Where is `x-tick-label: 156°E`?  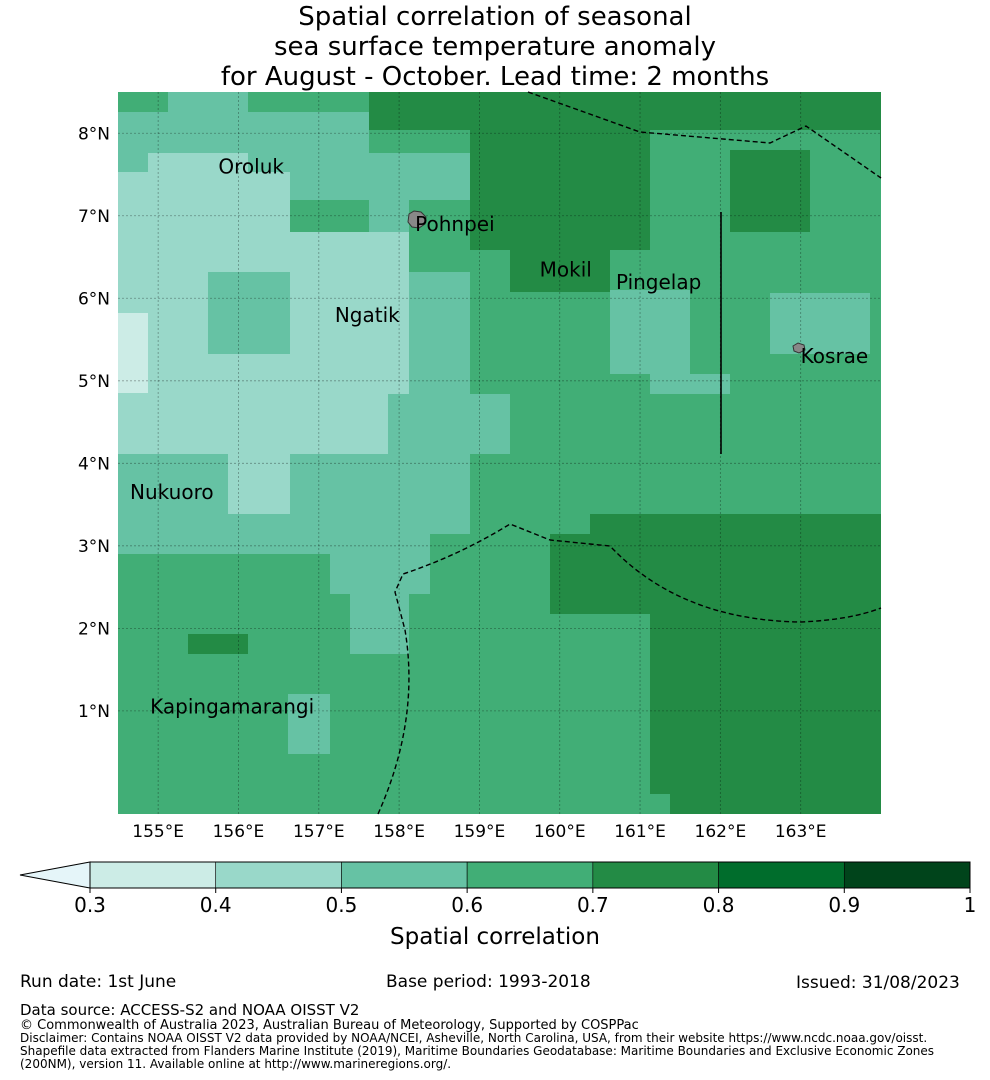
x-tick-label: 156°E is located at coordinates (239, 832).